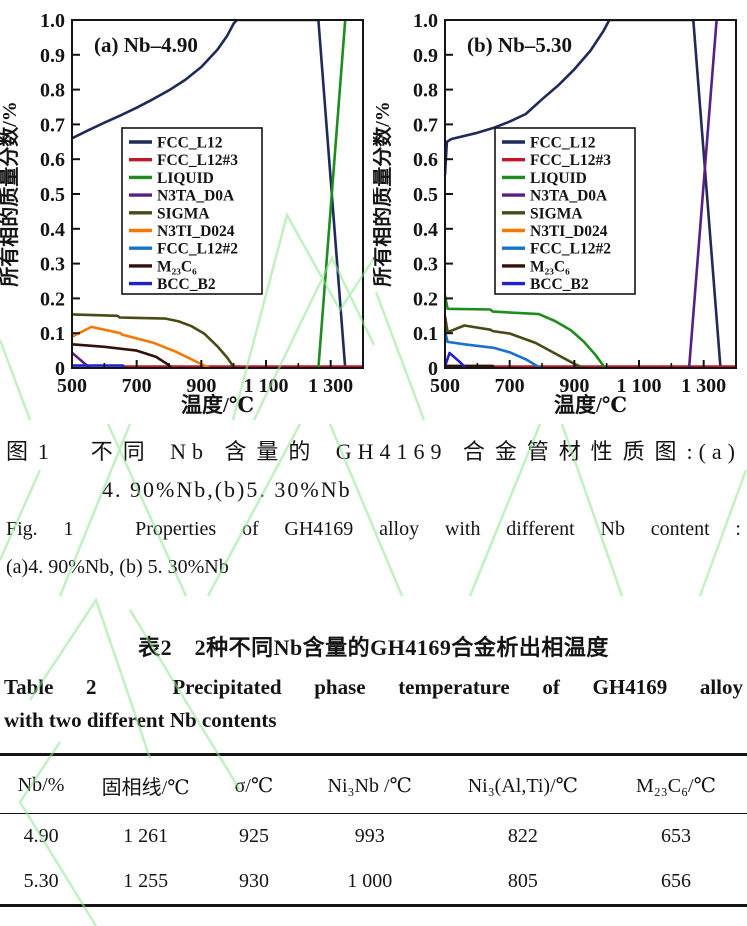 Image resolution: width=747 pixels, height=926 pixels. I want to click on table-row: 5.30 1 255 930 1 000 805 656, so click(373, 882).